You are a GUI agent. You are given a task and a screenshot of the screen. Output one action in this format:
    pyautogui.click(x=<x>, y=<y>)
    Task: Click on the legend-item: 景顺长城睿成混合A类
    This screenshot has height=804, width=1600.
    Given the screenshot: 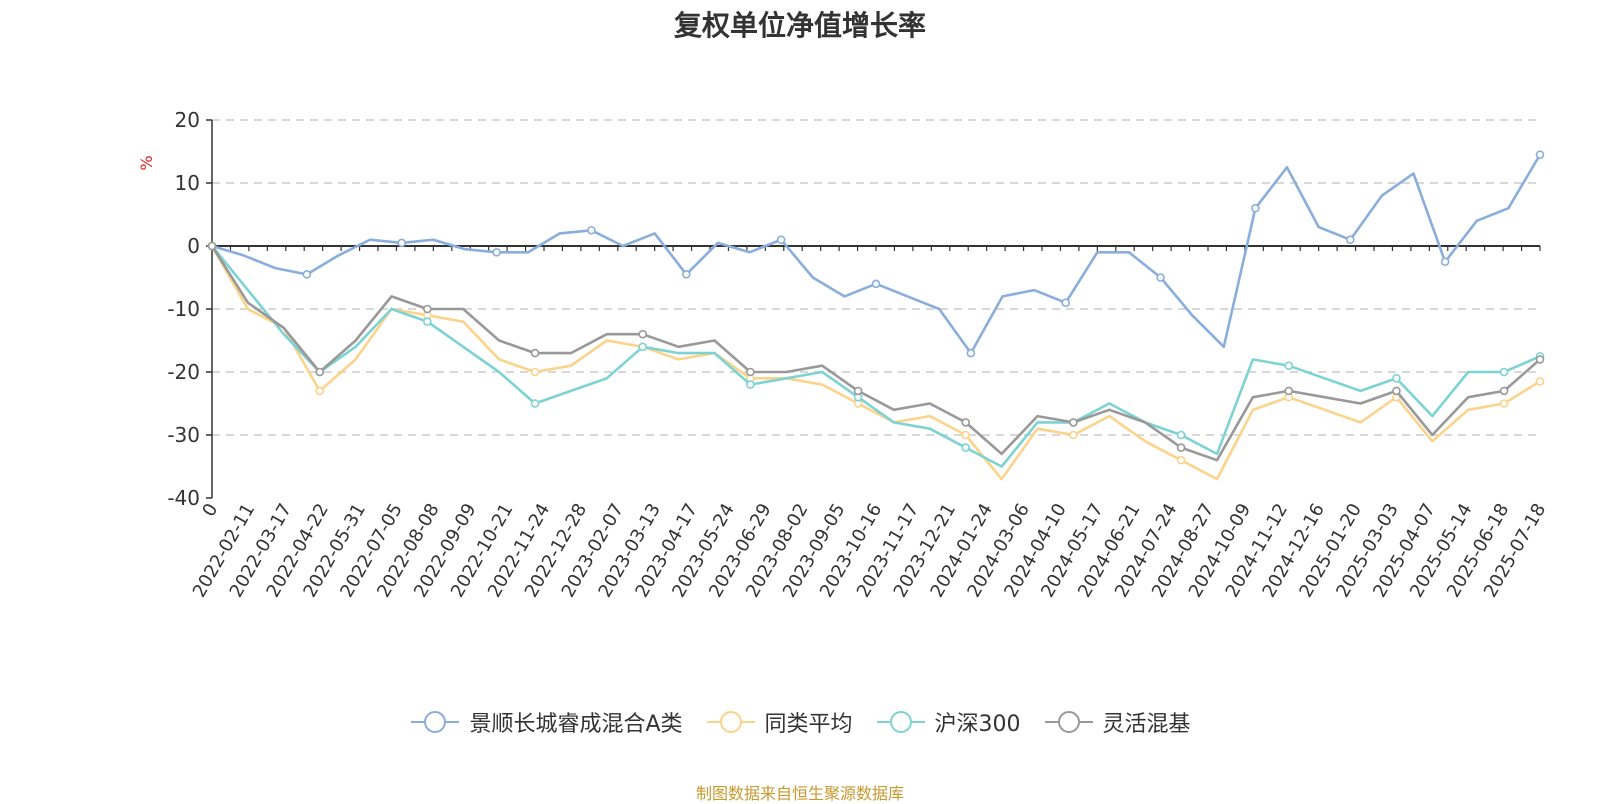 What is the action you would take?
    pyautogui.click(x=546, y=722)
    